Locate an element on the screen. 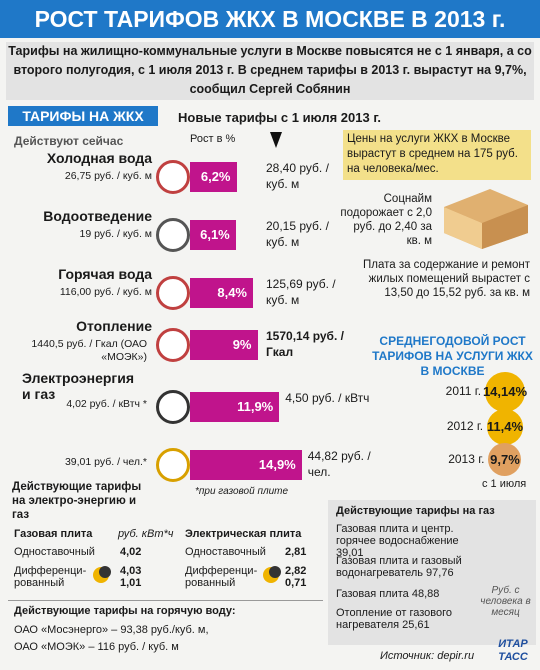  row-old: 1440,5 руб. / Гкал (ОАО «МОЭК») is located at coordinates (89, 350).